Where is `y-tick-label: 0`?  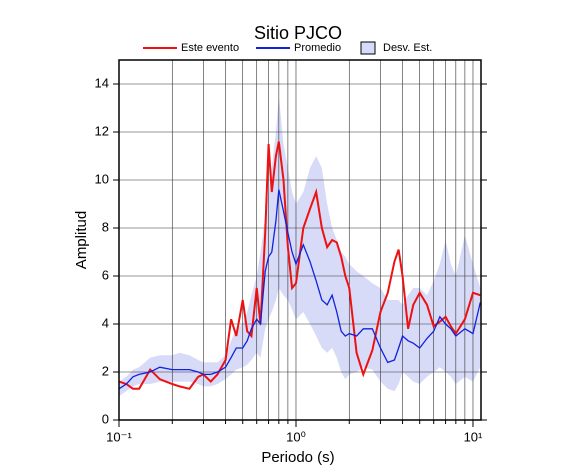 y-tick-label: 0 is located at coordinates (105, 418).